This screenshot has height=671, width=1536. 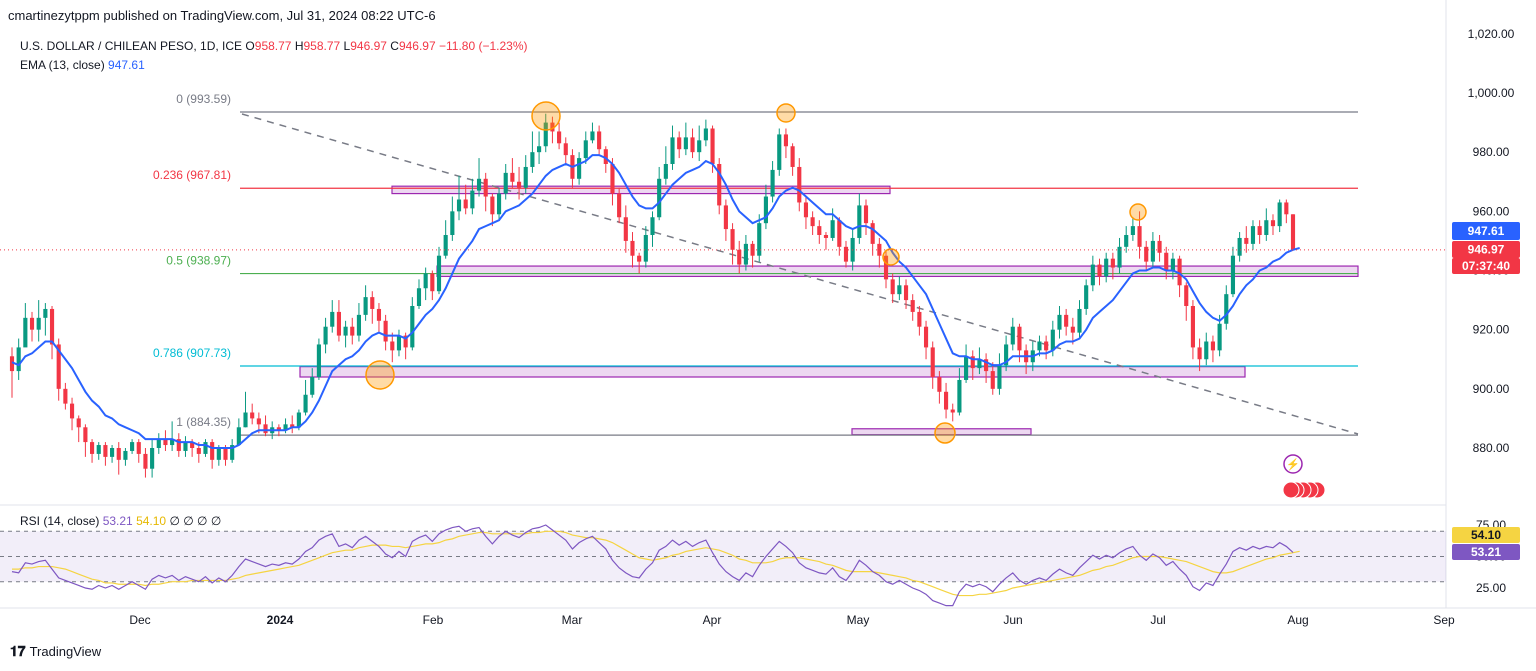 I want to click on symbol-name: U.S. DOLLAR / CHILEAN PESO, 1D, ICE, so click(x=131, y=46).